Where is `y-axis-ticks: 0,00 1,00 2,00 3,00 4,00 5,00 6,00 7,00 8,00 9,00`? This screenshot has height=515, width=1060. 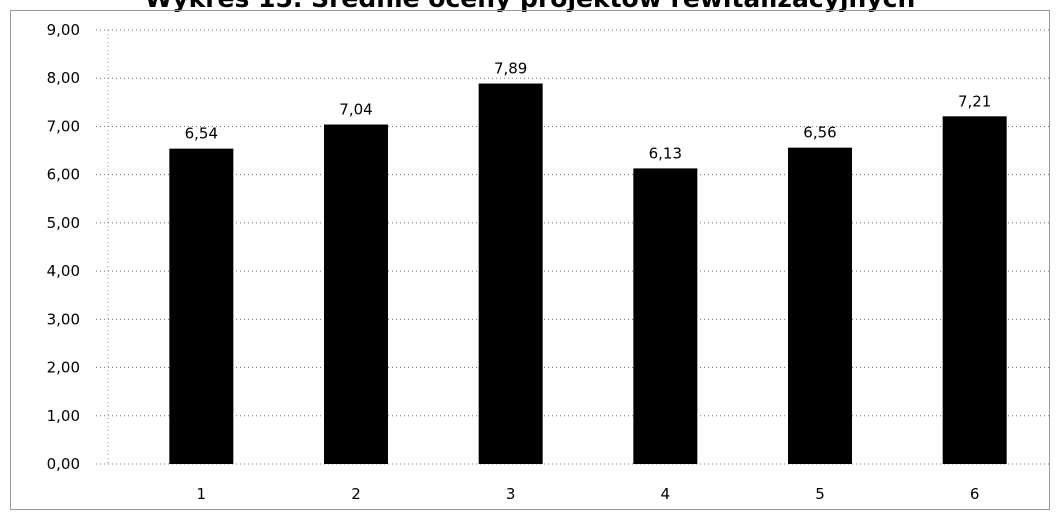
y-axis-ticks: 0,00 1,00 2,00 3,00 4,00 5,00 6,00 7,00 8,00 9,00 is located at coordinates (63, 247).